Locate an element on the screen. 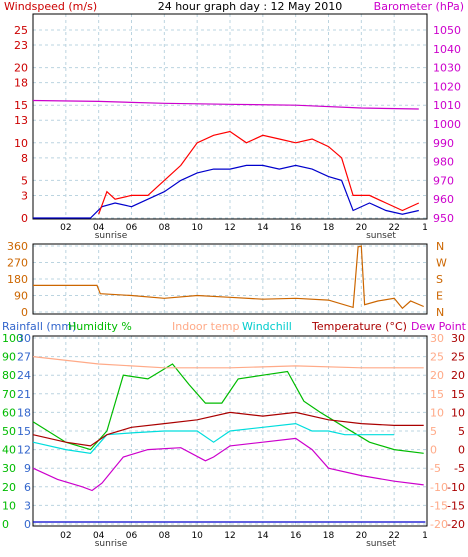 This screenshot has height=557, width=468. indoor-temp-tick: -5 is located at coordinates (435, 468).